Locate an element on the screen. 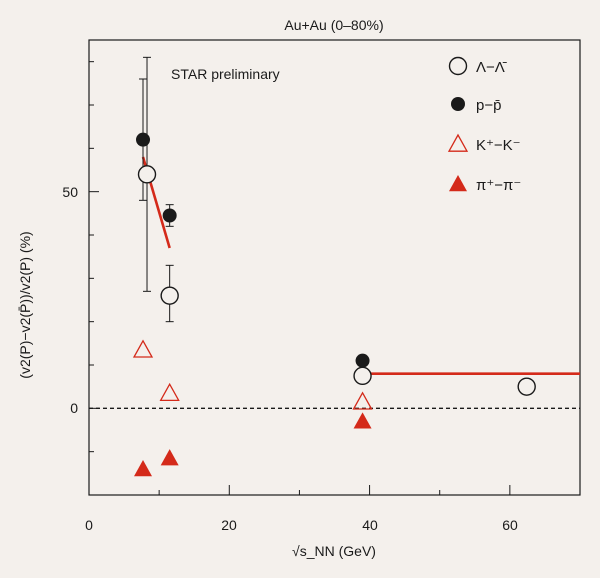 The height and width of the screenshot is (578, 600). annotation-star-preliminary: STAR preliminary is located at coordinates (225, 74).